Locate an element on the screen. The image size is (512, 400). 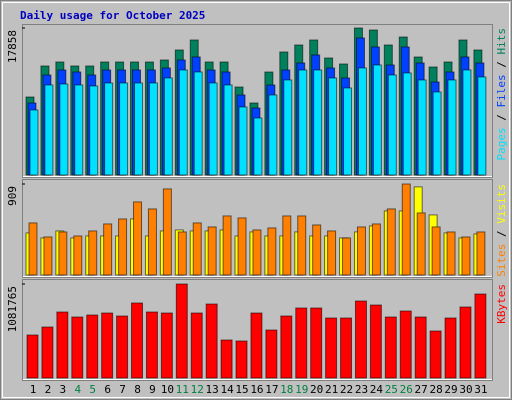
x-tick-label: 4 is located at coordinates (77, 389).